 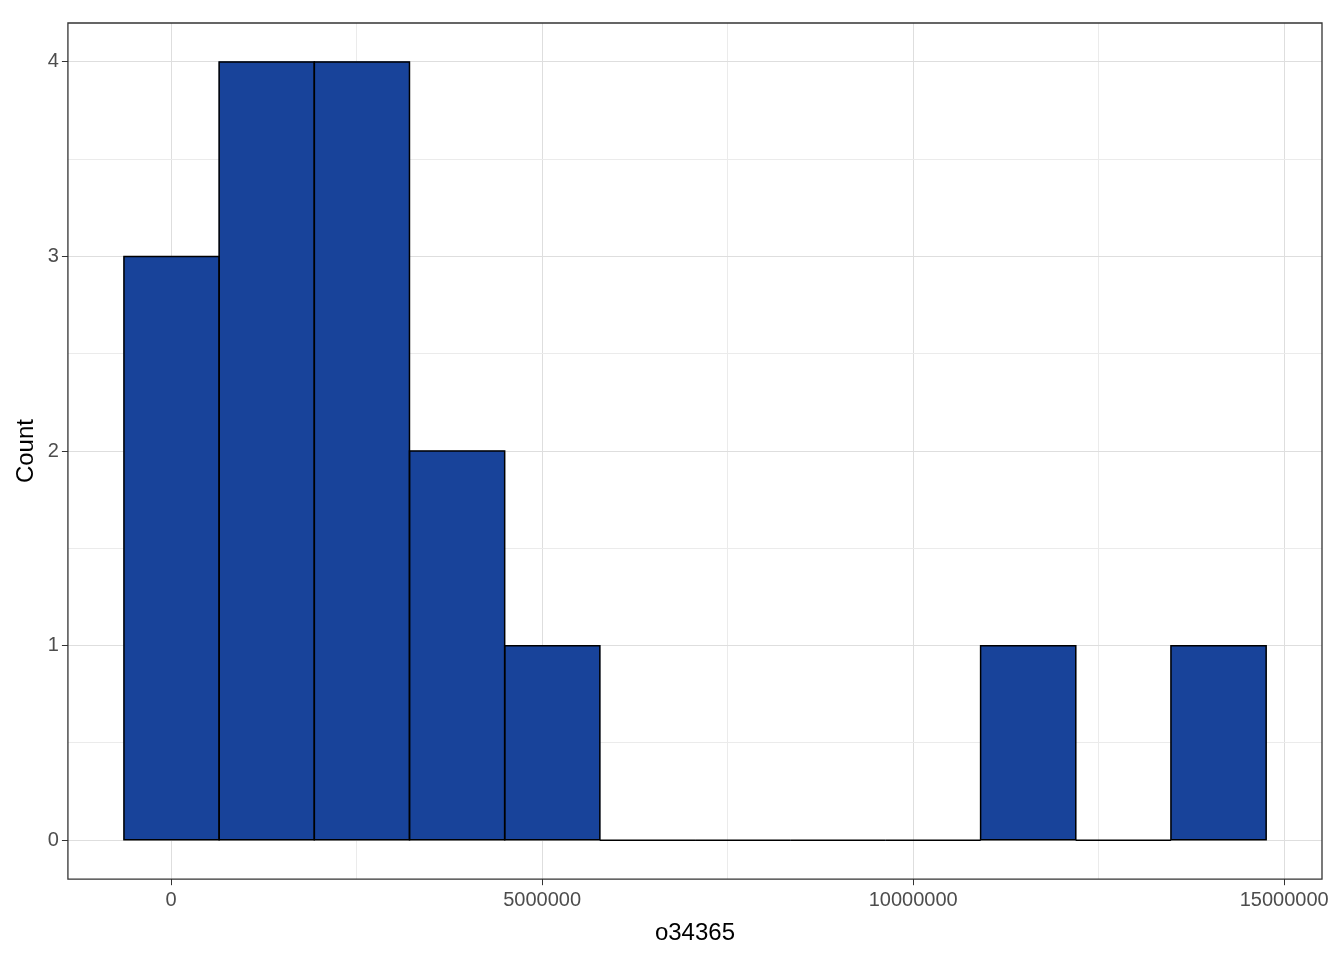 I want to click on y-tick-label: 4, so click(x=53, y=60).